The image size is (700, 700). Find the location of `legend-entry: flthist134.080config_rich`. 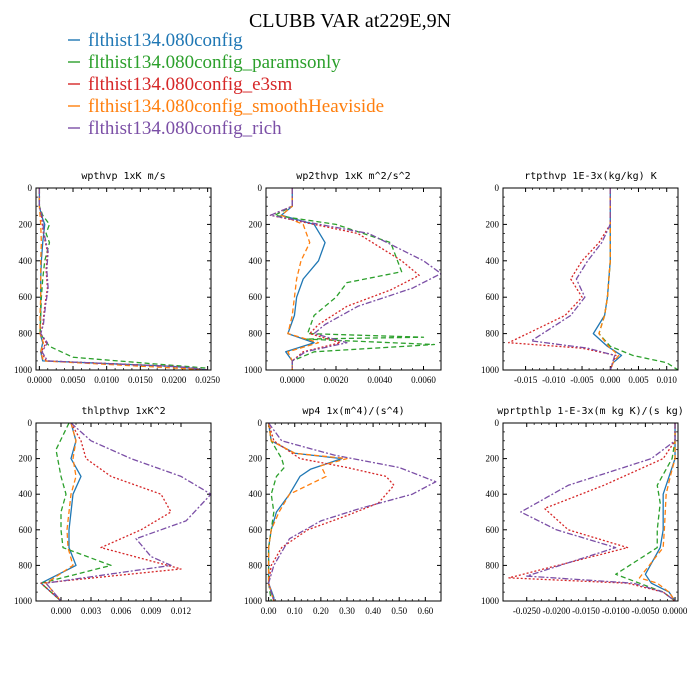

legend-entry: flthist134.080config_rich is located at coordinates (185, 128).